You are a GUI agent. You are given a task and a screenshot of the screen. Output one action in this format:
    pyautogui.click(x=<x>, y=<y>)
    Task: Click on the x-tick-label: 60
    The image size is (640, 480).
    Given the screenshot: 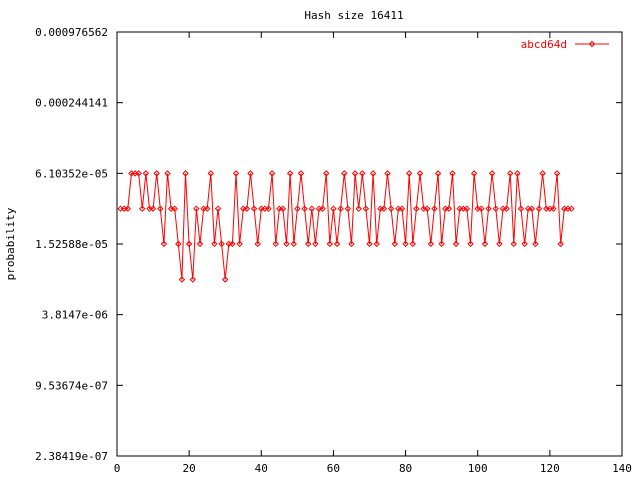 What is the action you would take?
    pyautogui.click(x=333, y=468)
    